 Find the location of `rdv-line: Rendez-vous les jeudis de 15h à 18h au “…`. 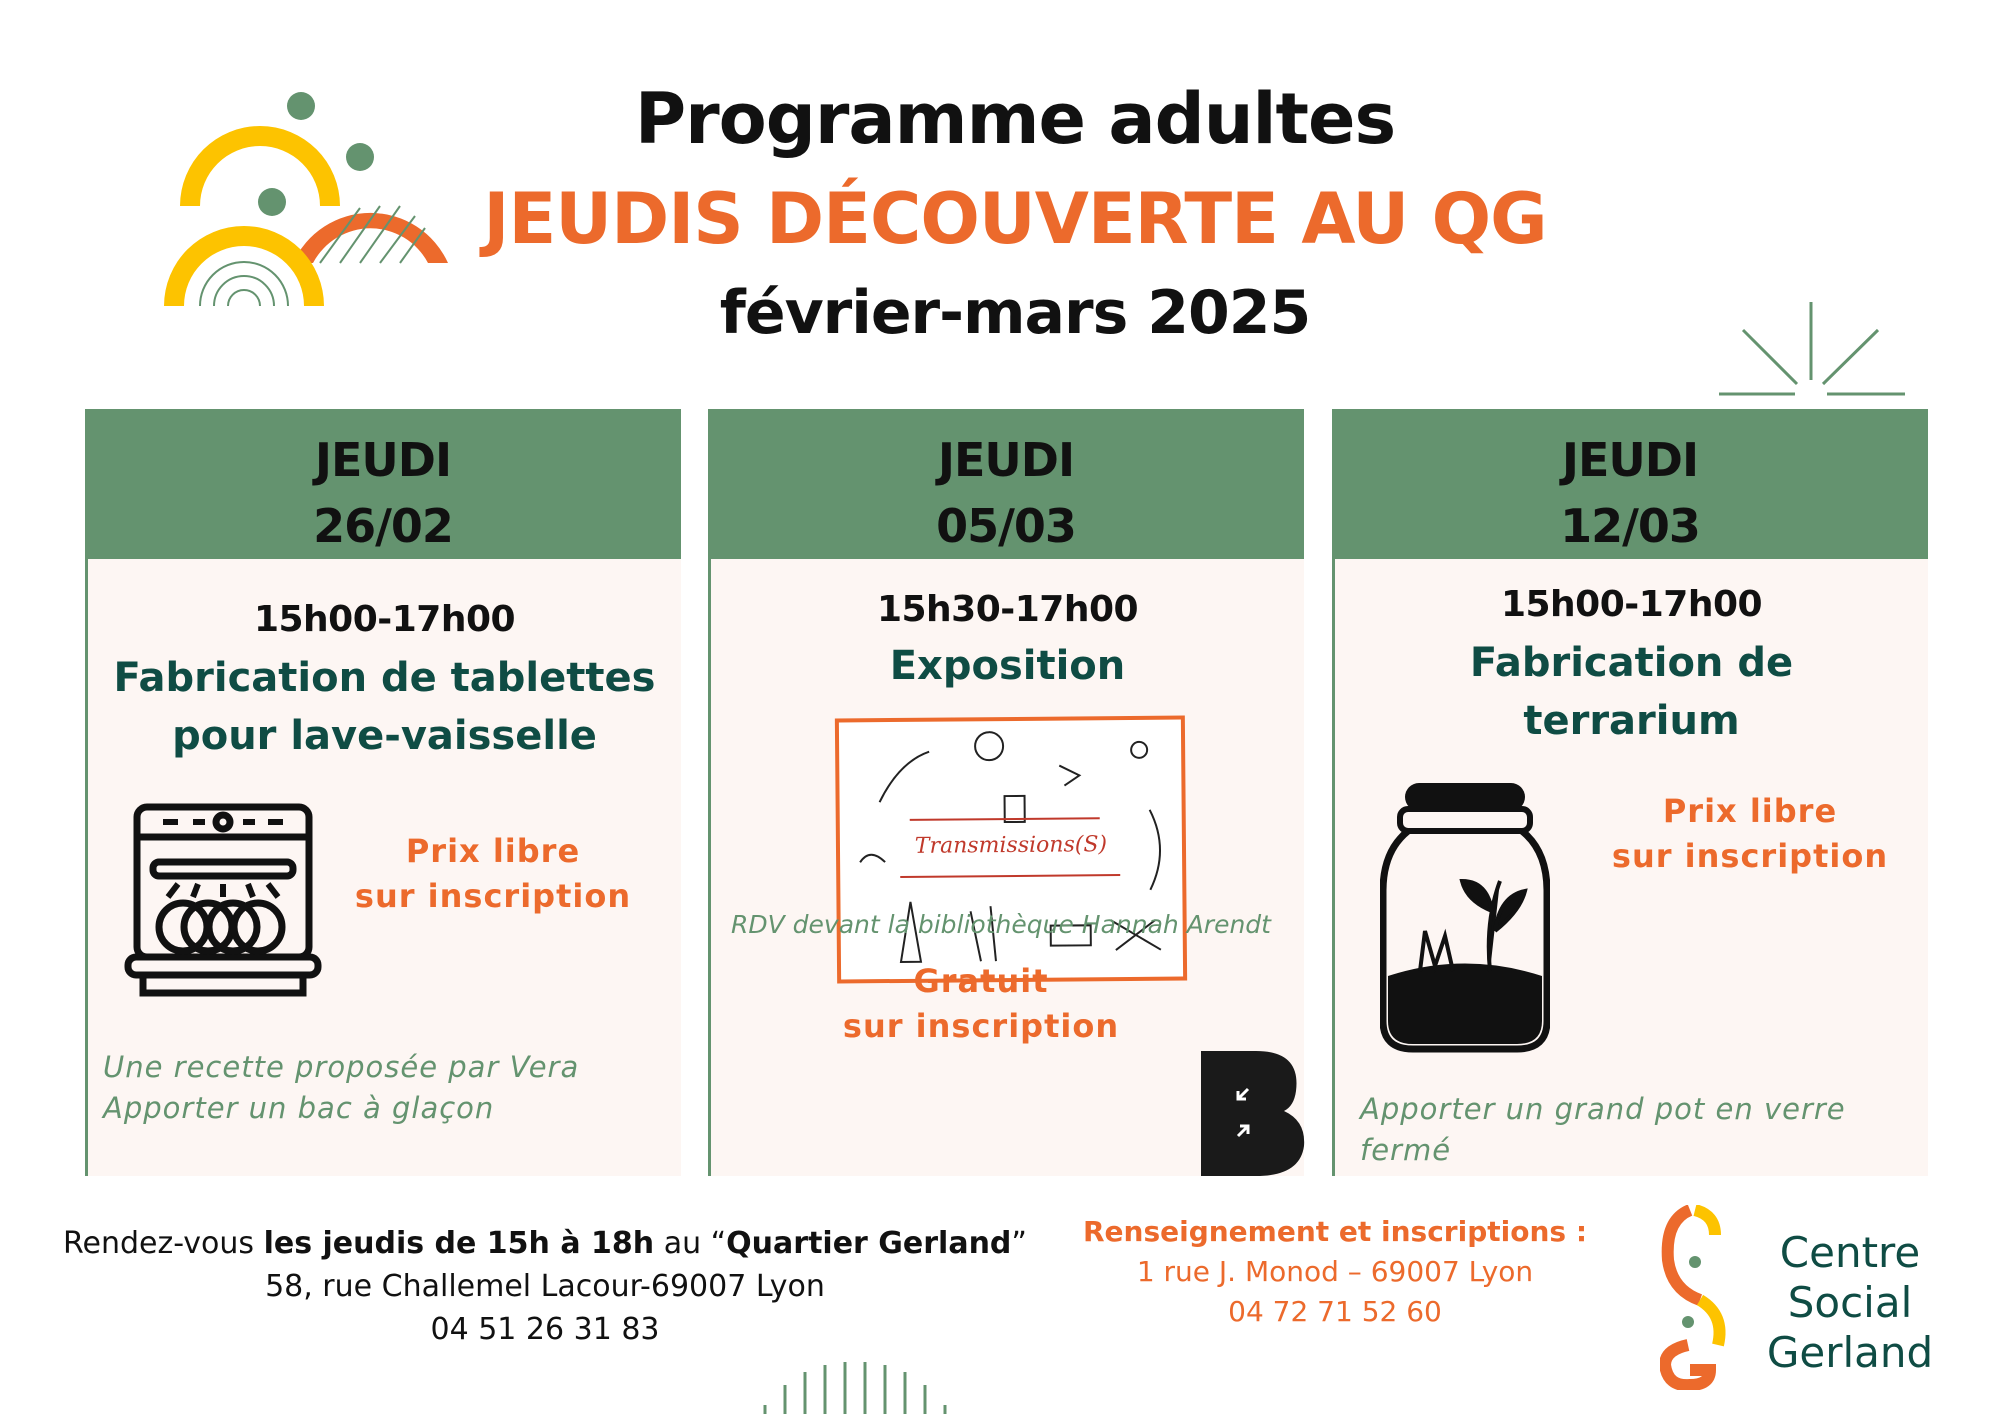

rdv-line: Rendez-vous les jeudis de 15h à 18h au “… is located at coordinates (545, 1243).